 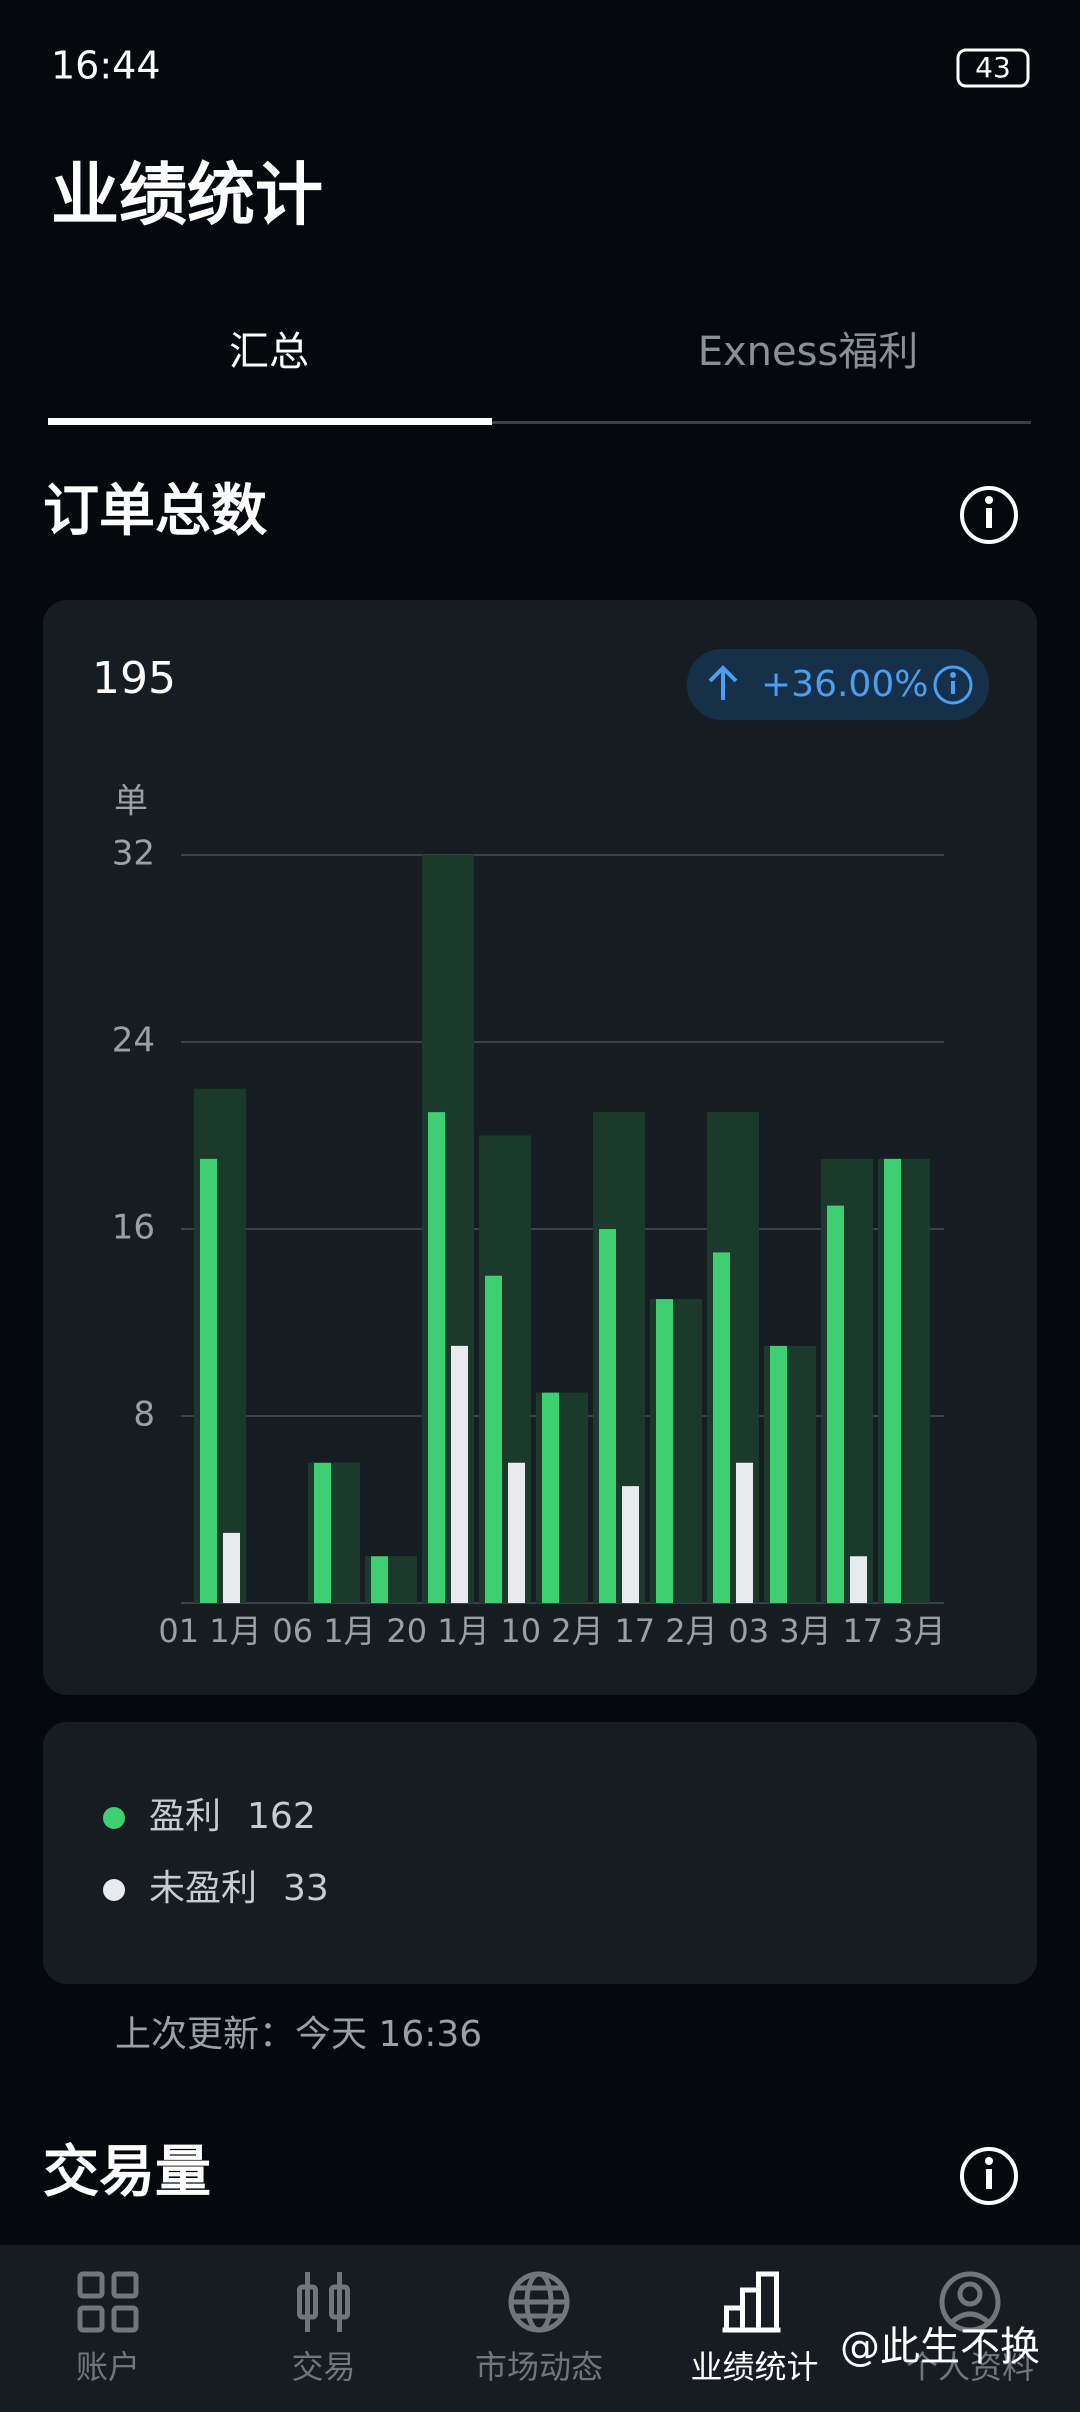 What do you see at coordinates (551, 1631) in the screenshot?
I see `x-tick-label: 10 2月` at bounding box center [551, 1631].